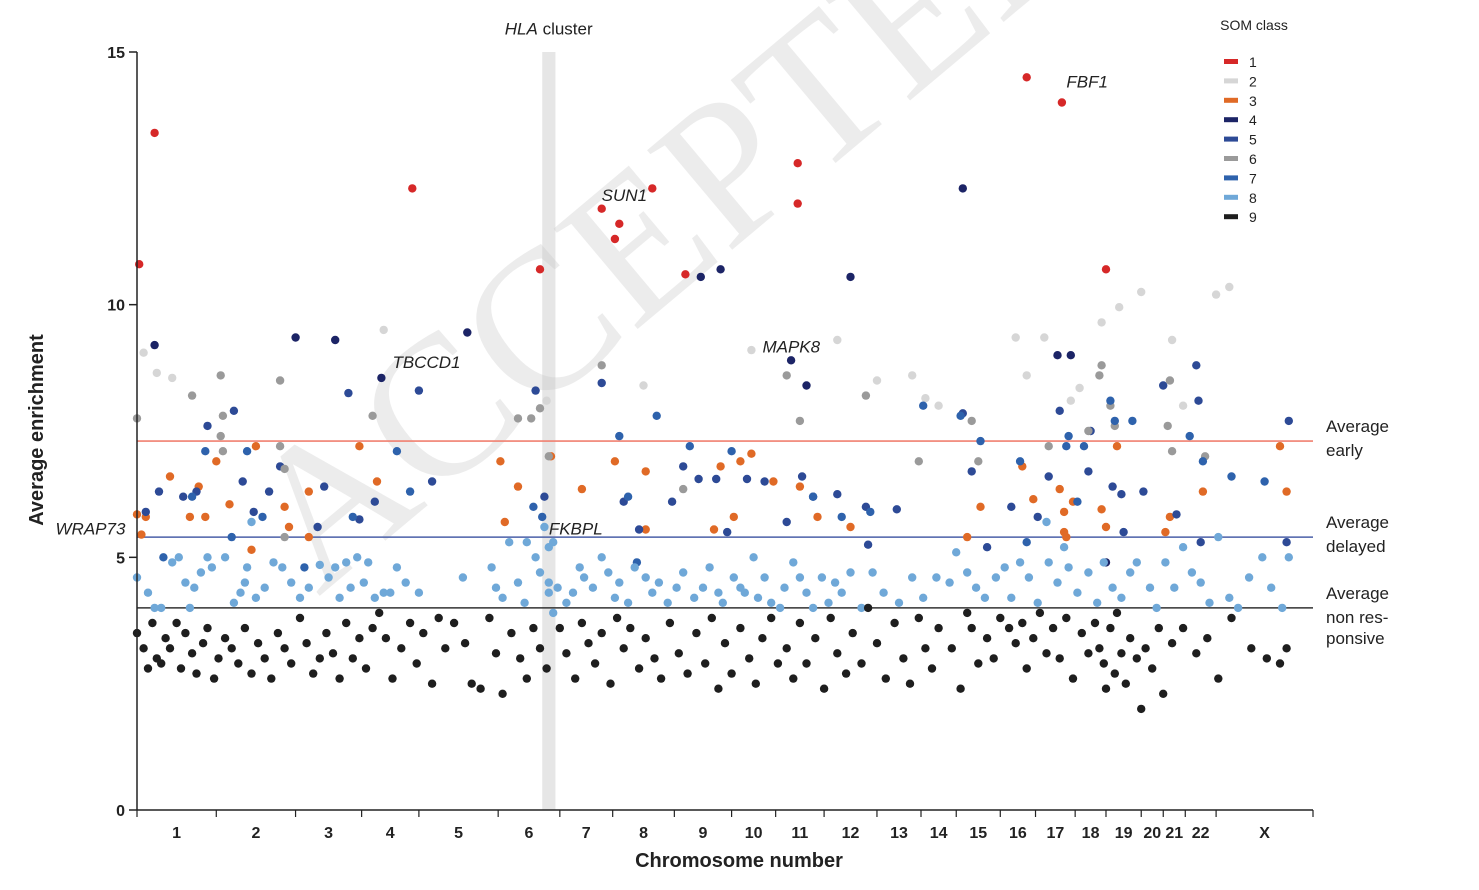  What do you see at coordinates (549, 28) in the screenshot?
I see `gene-label: HLA cluster` at bounding box center [549, 28].